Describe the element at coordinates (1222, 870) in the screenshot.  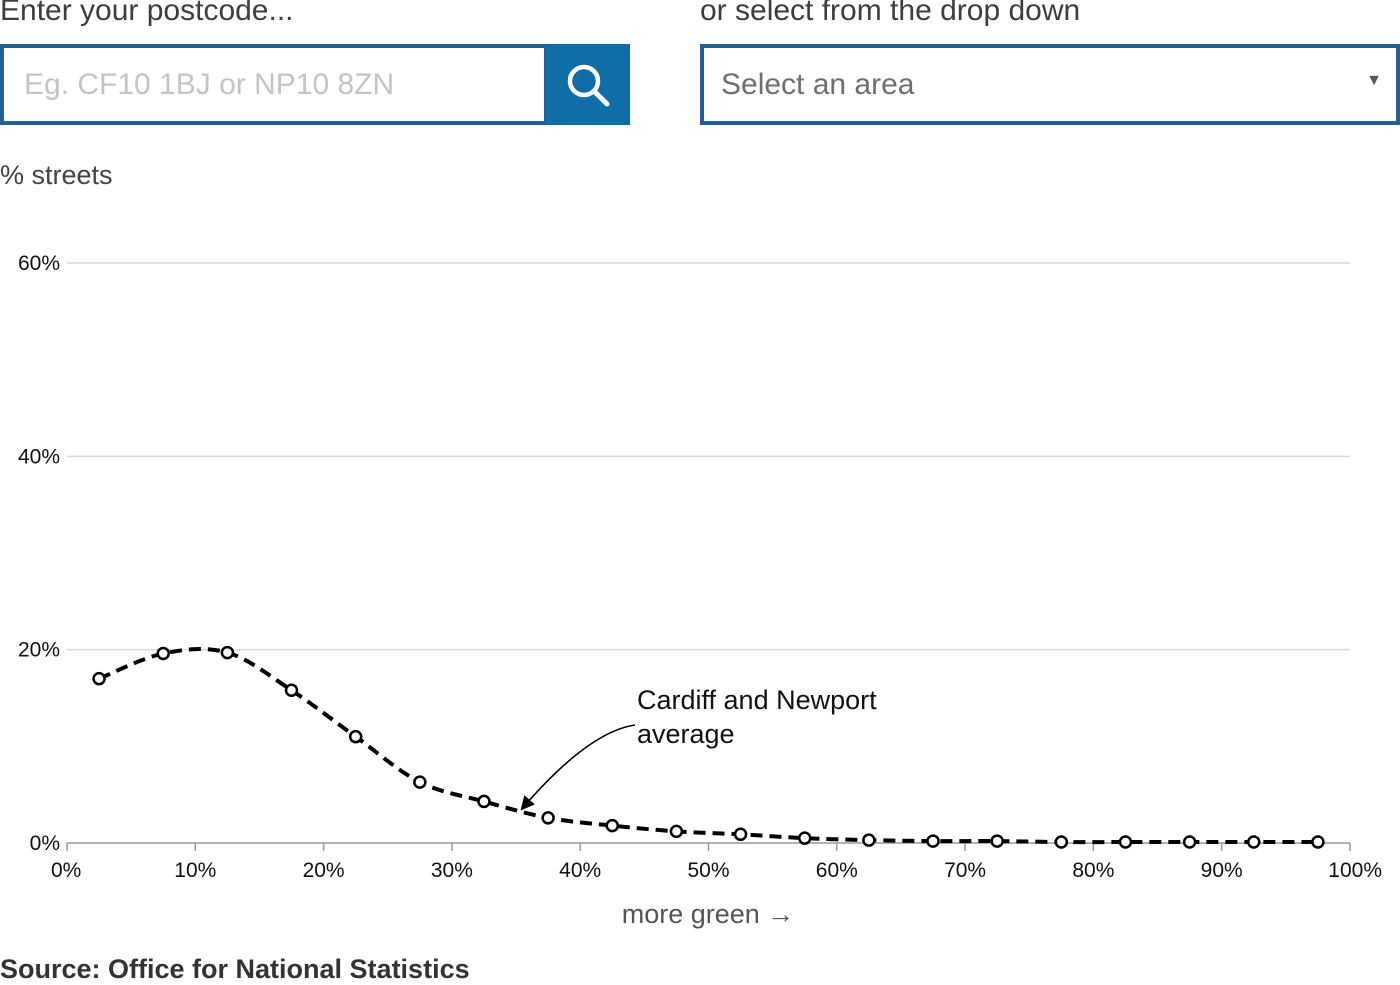
I see `x-tick-label: 90%` at that location.